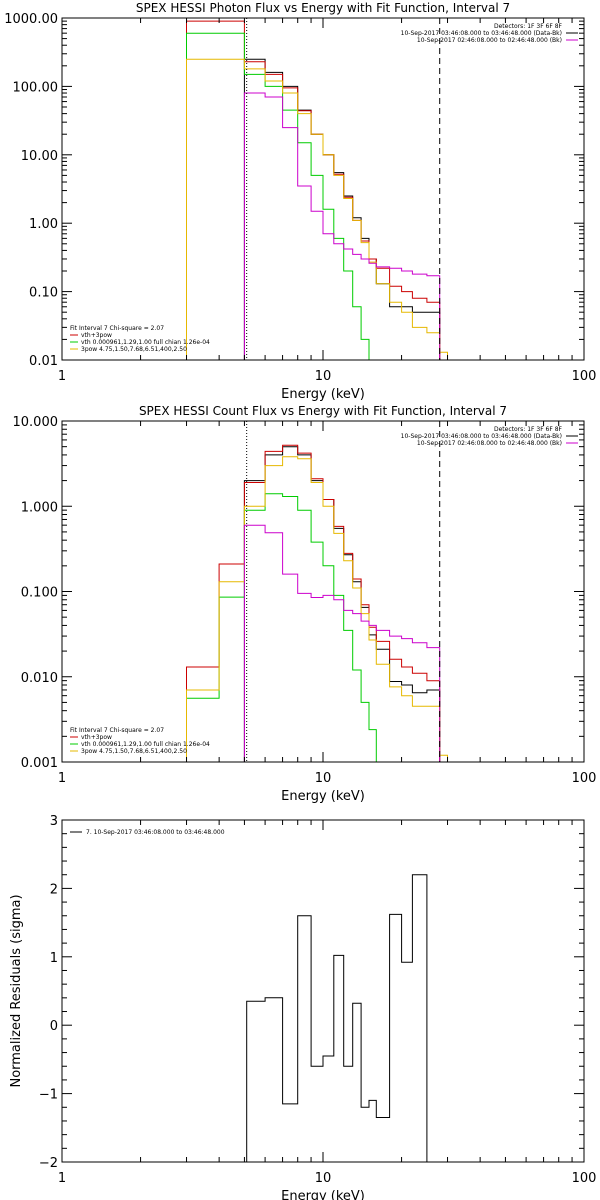 This screenshot has width=600, height=1200. I want to click on y-tick-label: 3, so click(54, 821).